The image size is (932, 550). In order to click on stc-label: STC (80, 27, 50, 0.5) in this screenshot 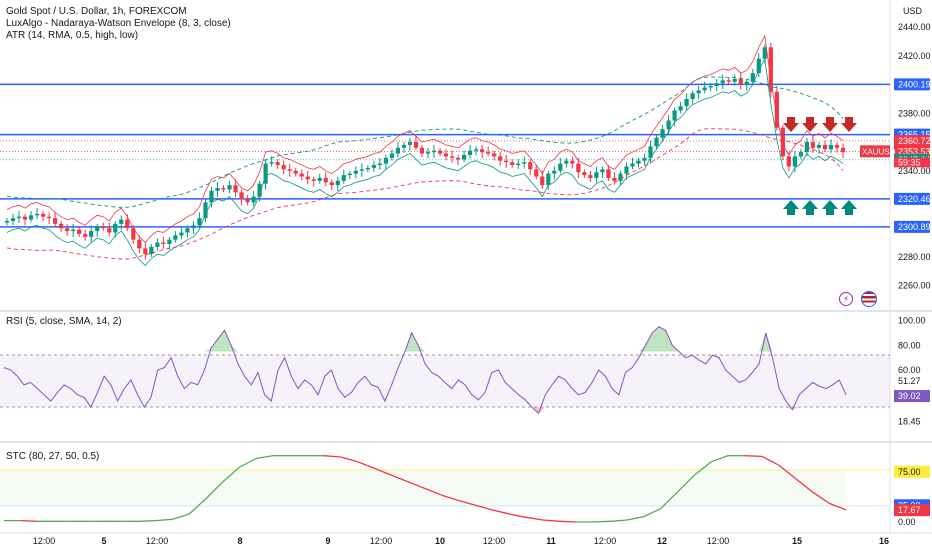, I will do `click(53, 456)`.